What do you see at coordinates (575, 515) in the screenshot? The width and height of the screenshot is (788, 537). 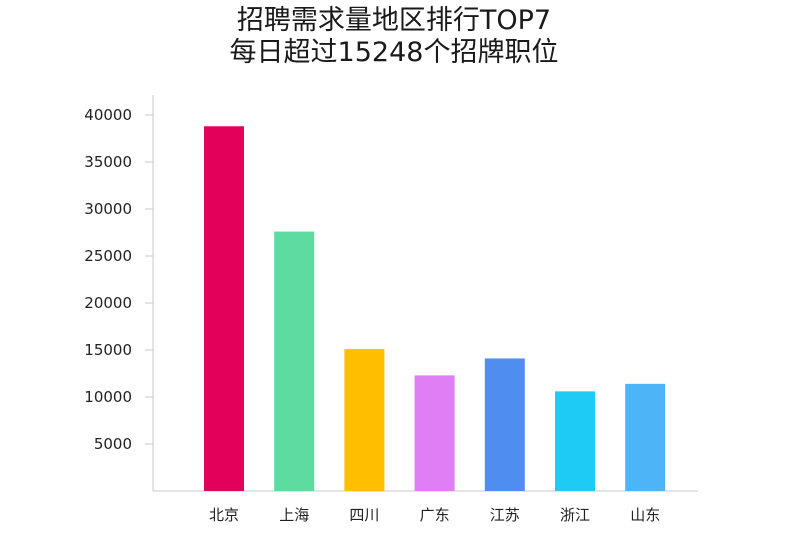 I see `x-category-label: 浙江` at bounding box center [575, 515].